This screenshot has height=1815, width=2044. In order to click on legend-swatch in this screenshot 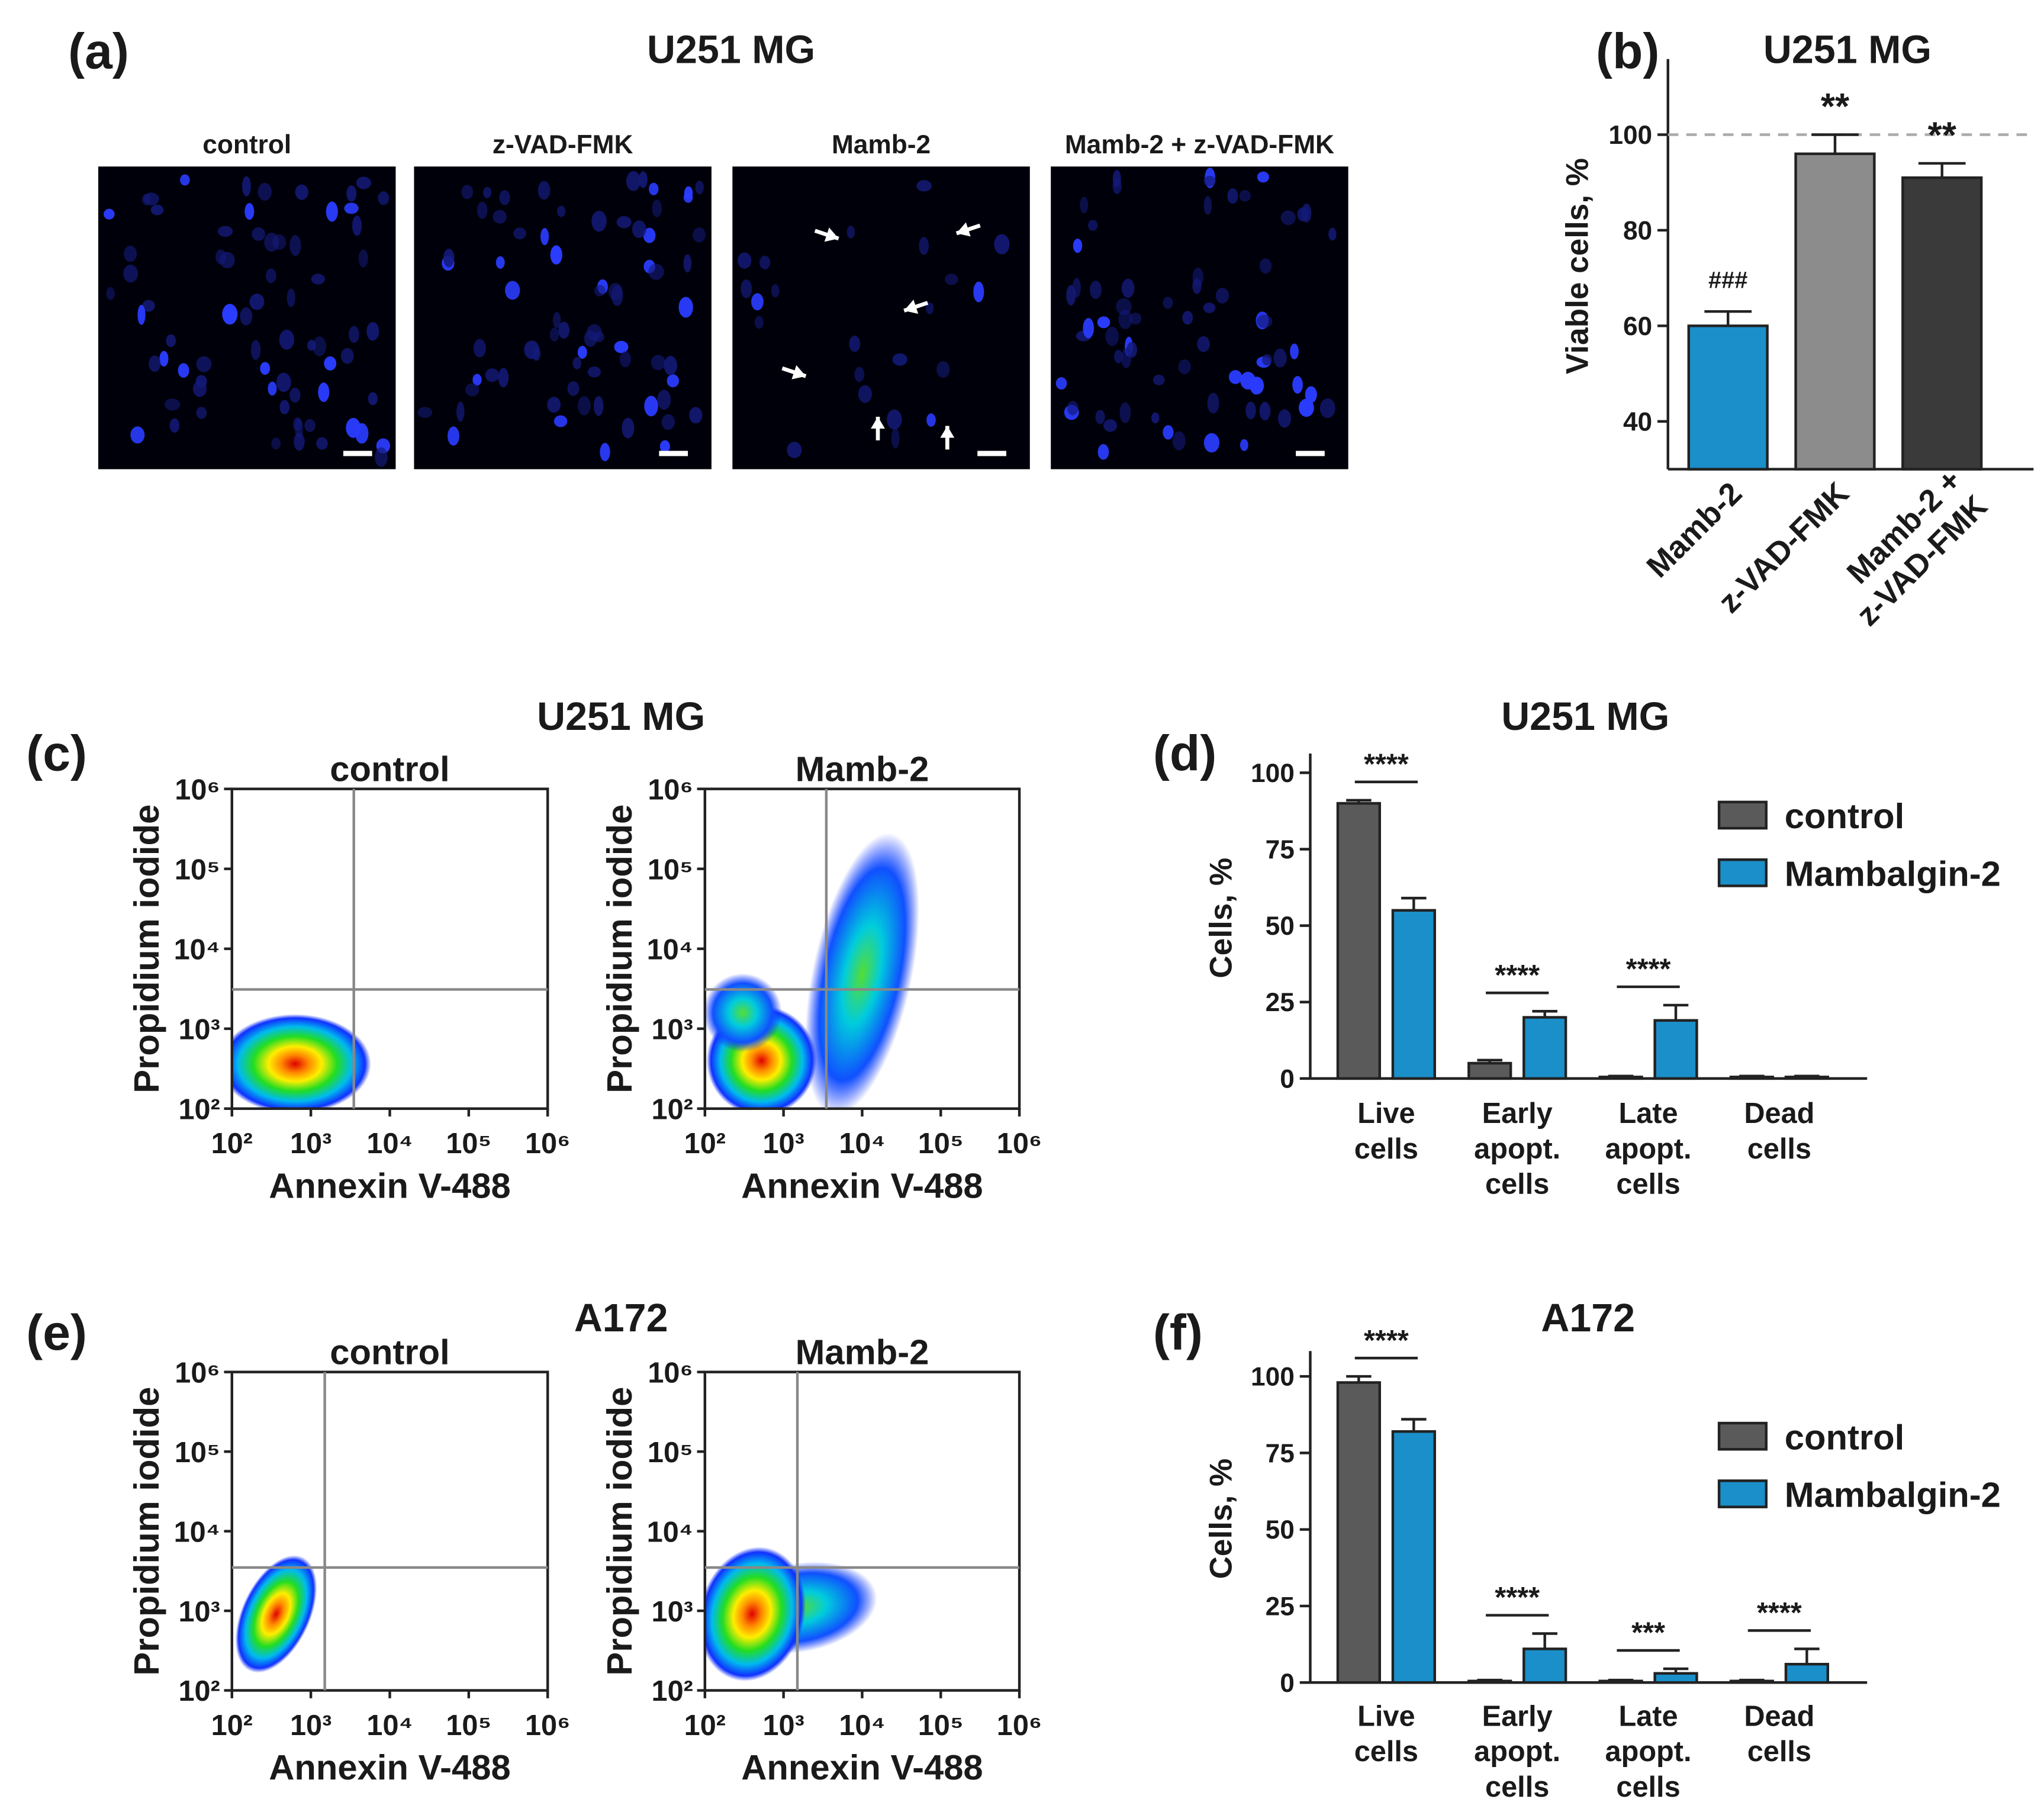, I will do `click(1742, 815)`.